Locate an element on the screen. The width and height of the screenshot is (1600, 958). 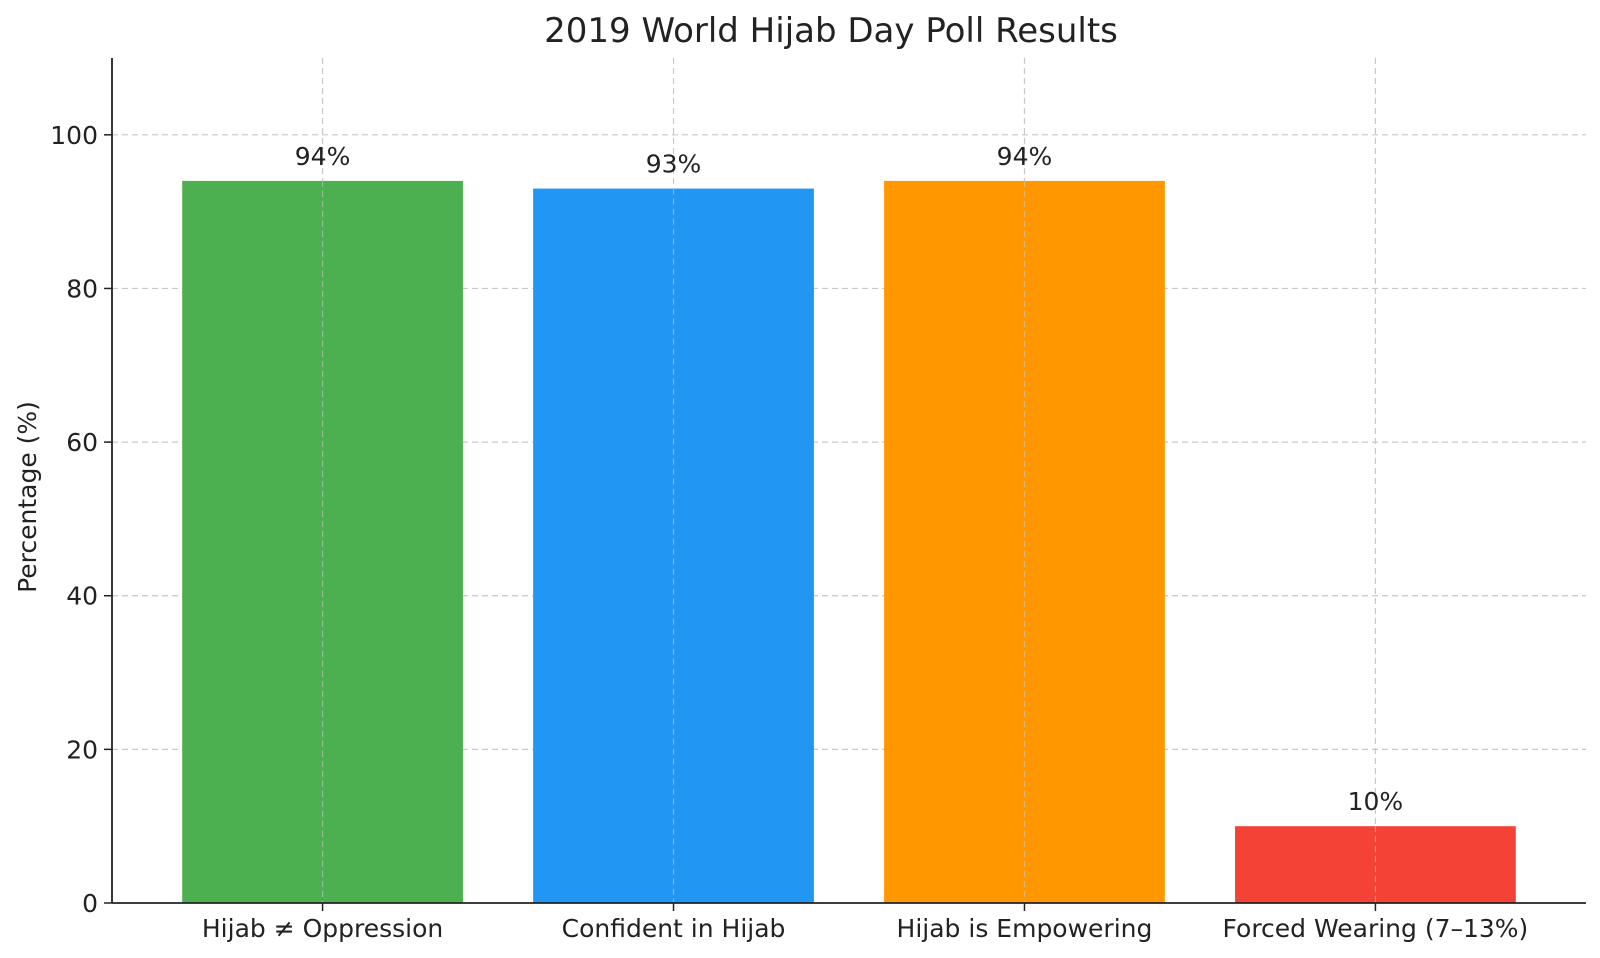
y-tick-label: 0 is located at coordinates (90, 903).